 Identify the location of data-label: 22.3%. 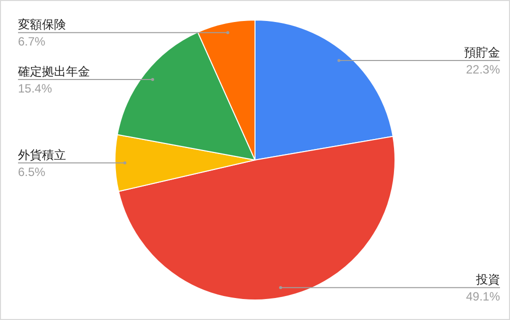
(483, 69).